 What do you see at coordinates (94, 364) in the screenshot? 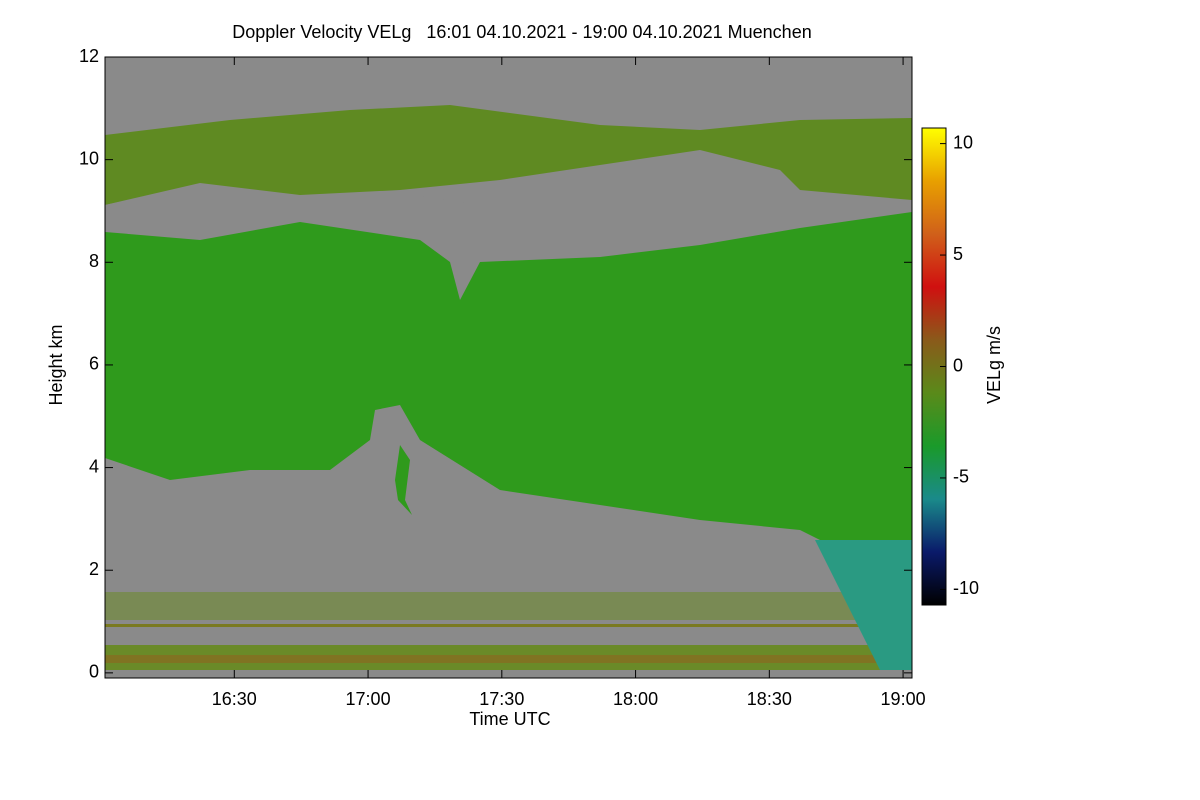
I see `y-tick-label: 6` at bounding box center [94, 364].